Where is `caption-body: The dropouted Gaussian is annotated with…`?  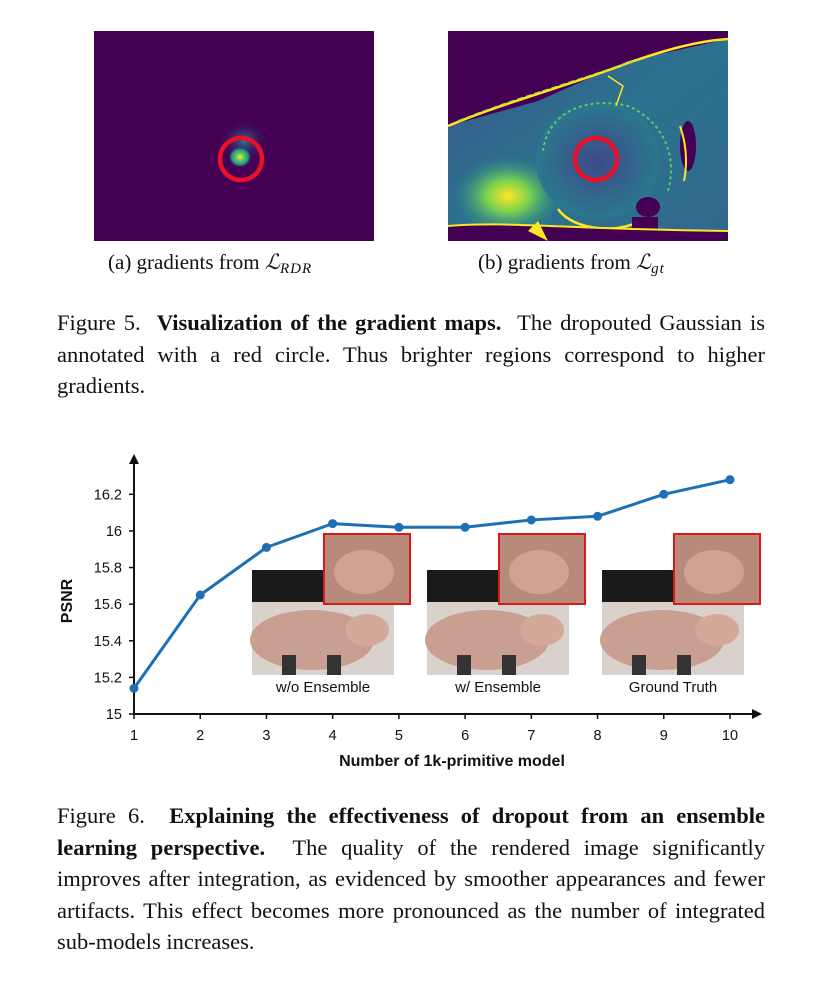 caption-body: The dropouted Gaussian is annotated with… is located at coordinates (411, 354).